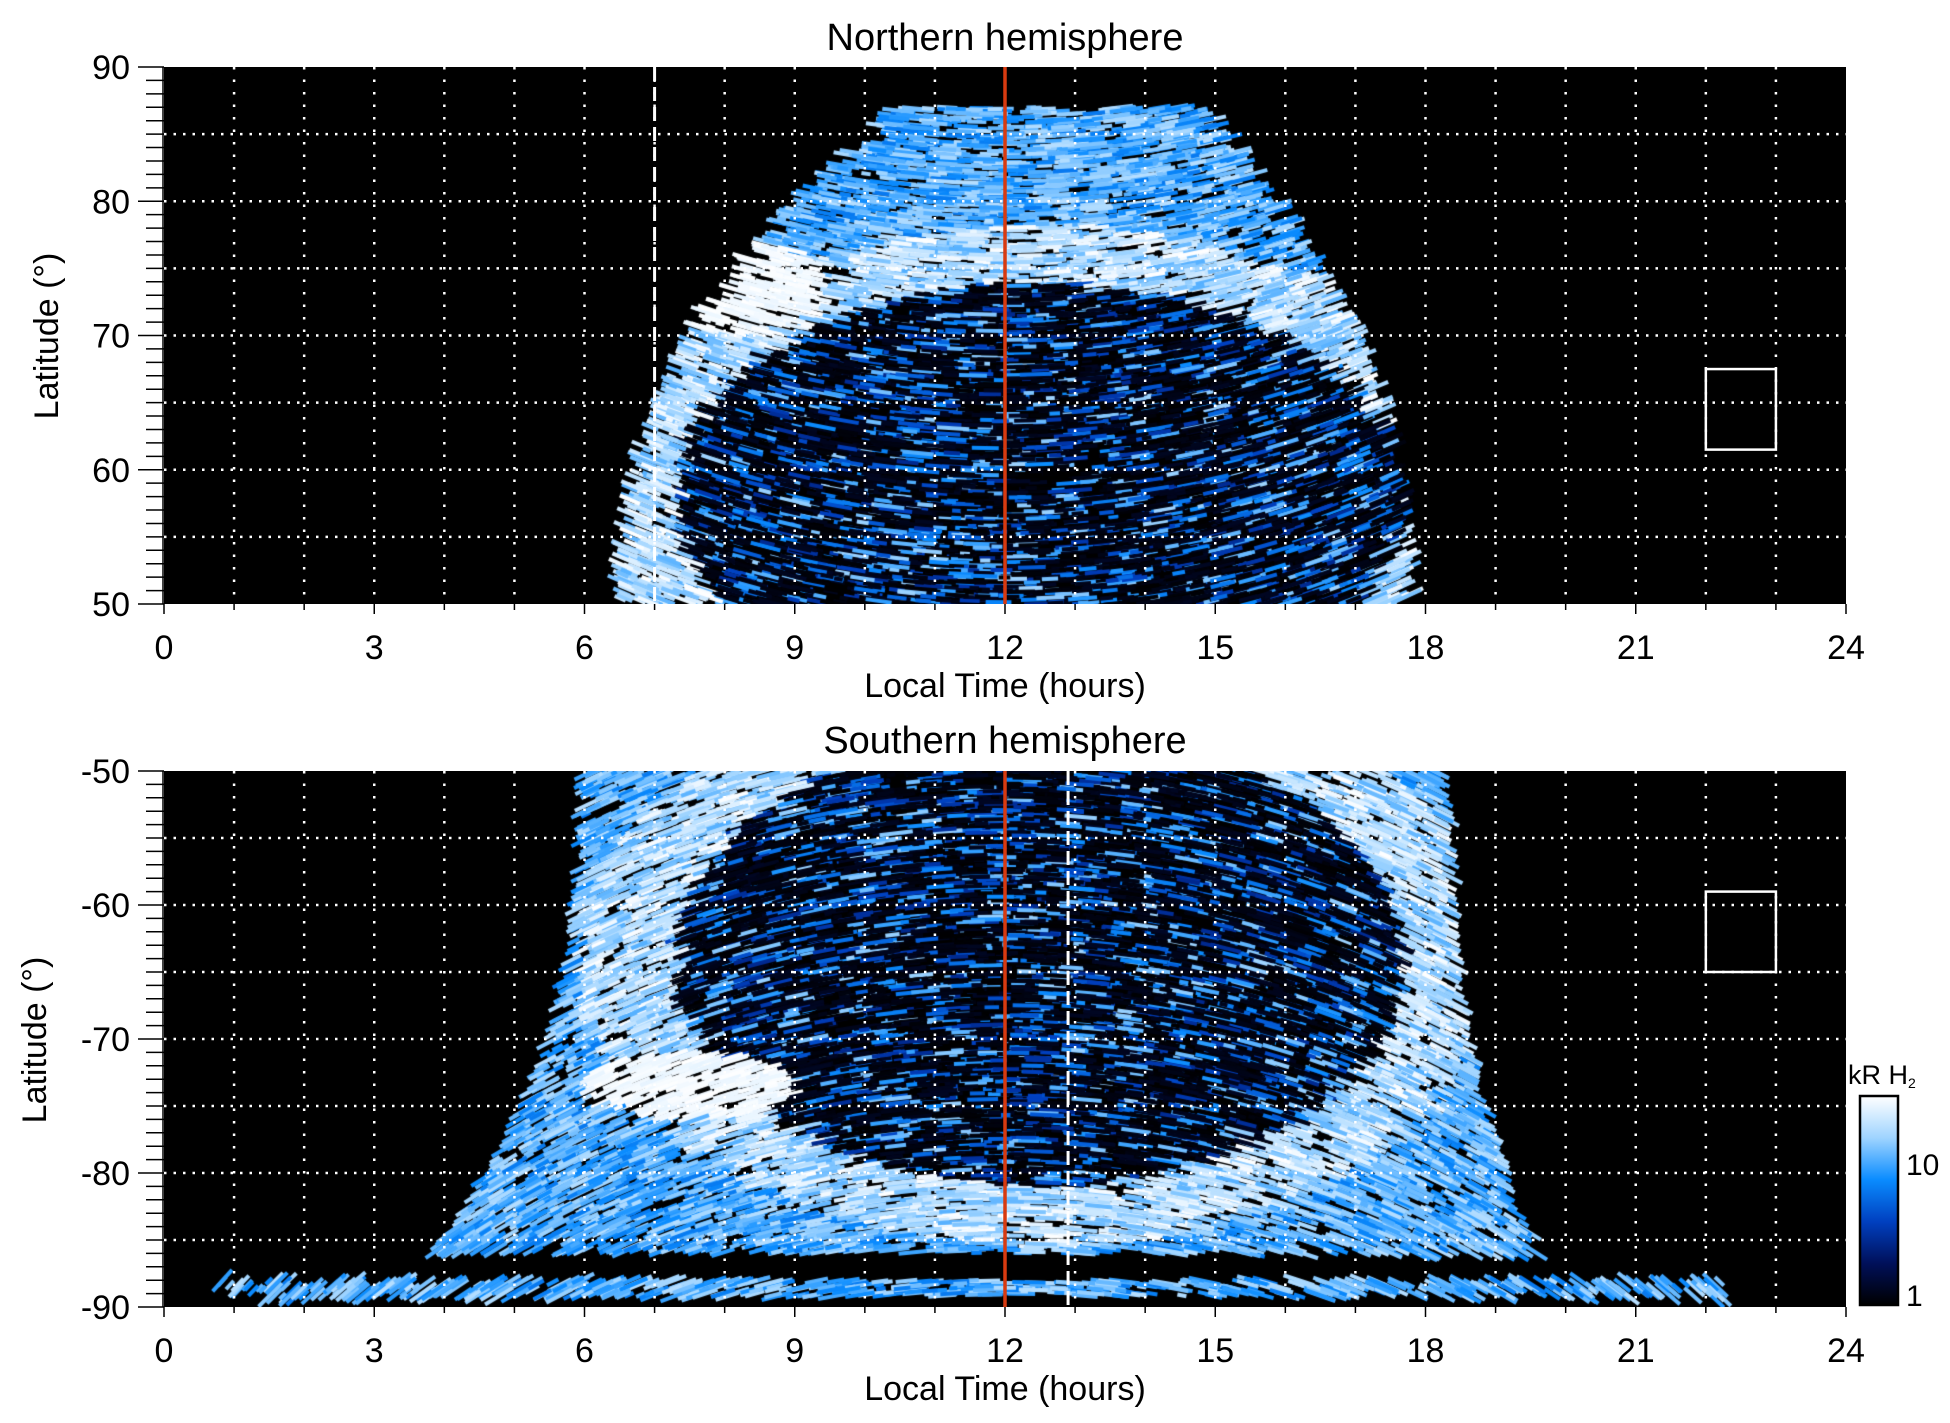 This screenshot has height=1423, width=1950. What do you see at coordinates (111, 337) in the screenshot?
I see `y-tick-label: 70` at bounding box center [111, 337].